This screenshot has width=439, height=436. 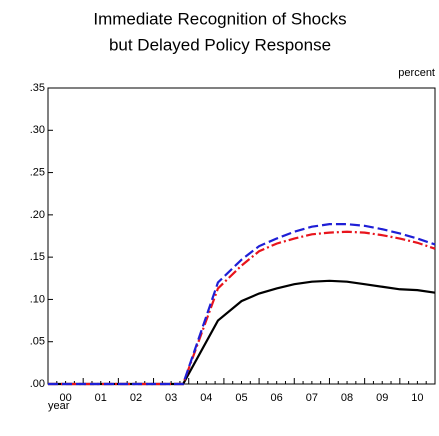 I want to click on y-tick-label: .20, so click(x=37, y=215).